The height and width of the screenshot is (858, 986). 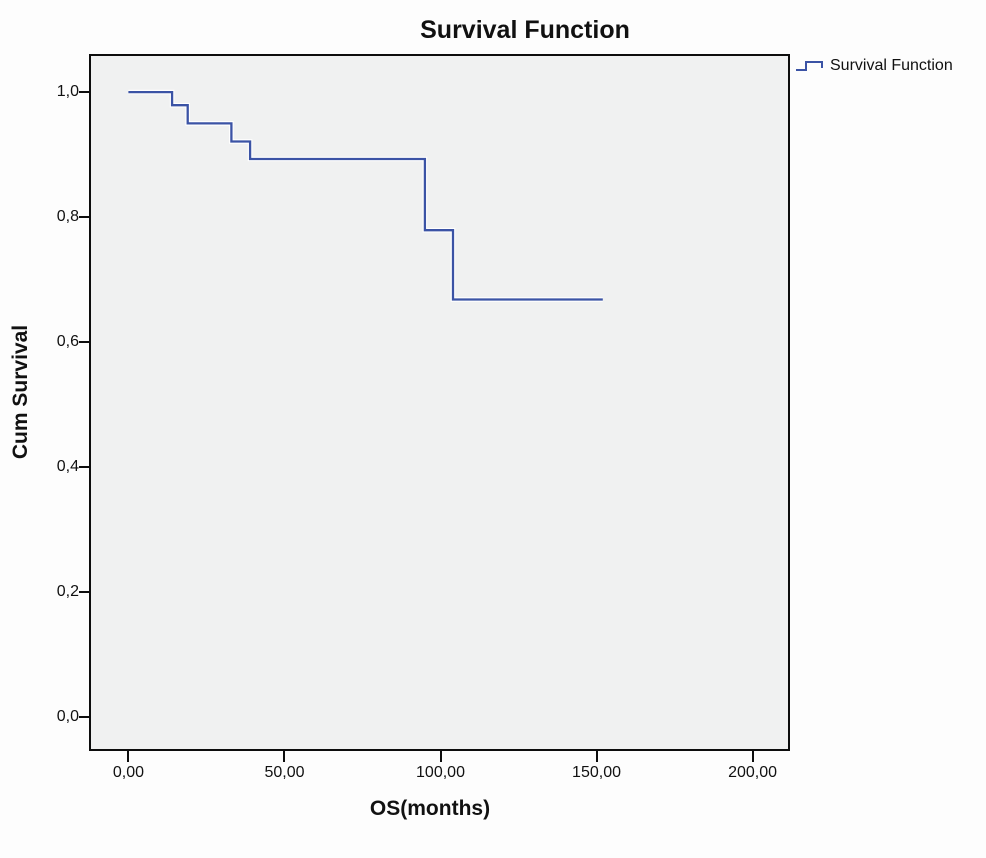 What do you see at coordinates (67, 466) in the screenshot?
I see `y-tick-label: 0,4` at bounding box center [67, 466].